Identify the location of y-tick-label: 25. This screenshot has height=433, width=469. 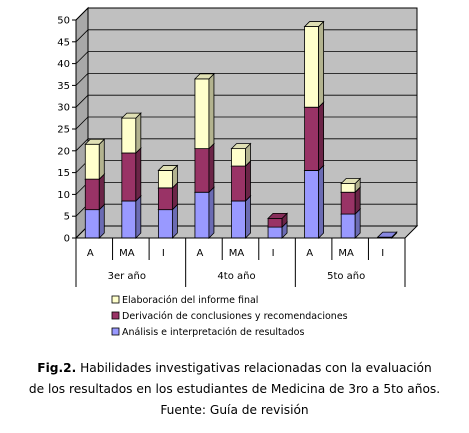
(63, 130).